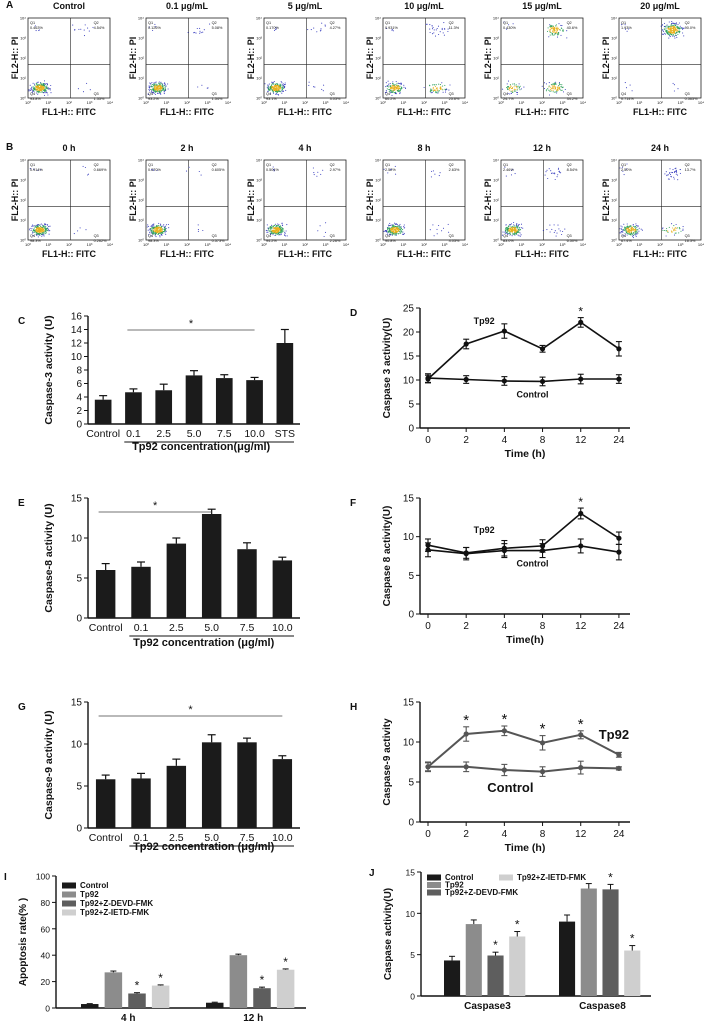  What do you see at coordinates (106, 628) in the screenshot?
I see `x-tick-label: Control` at bounding box center [106, 628].